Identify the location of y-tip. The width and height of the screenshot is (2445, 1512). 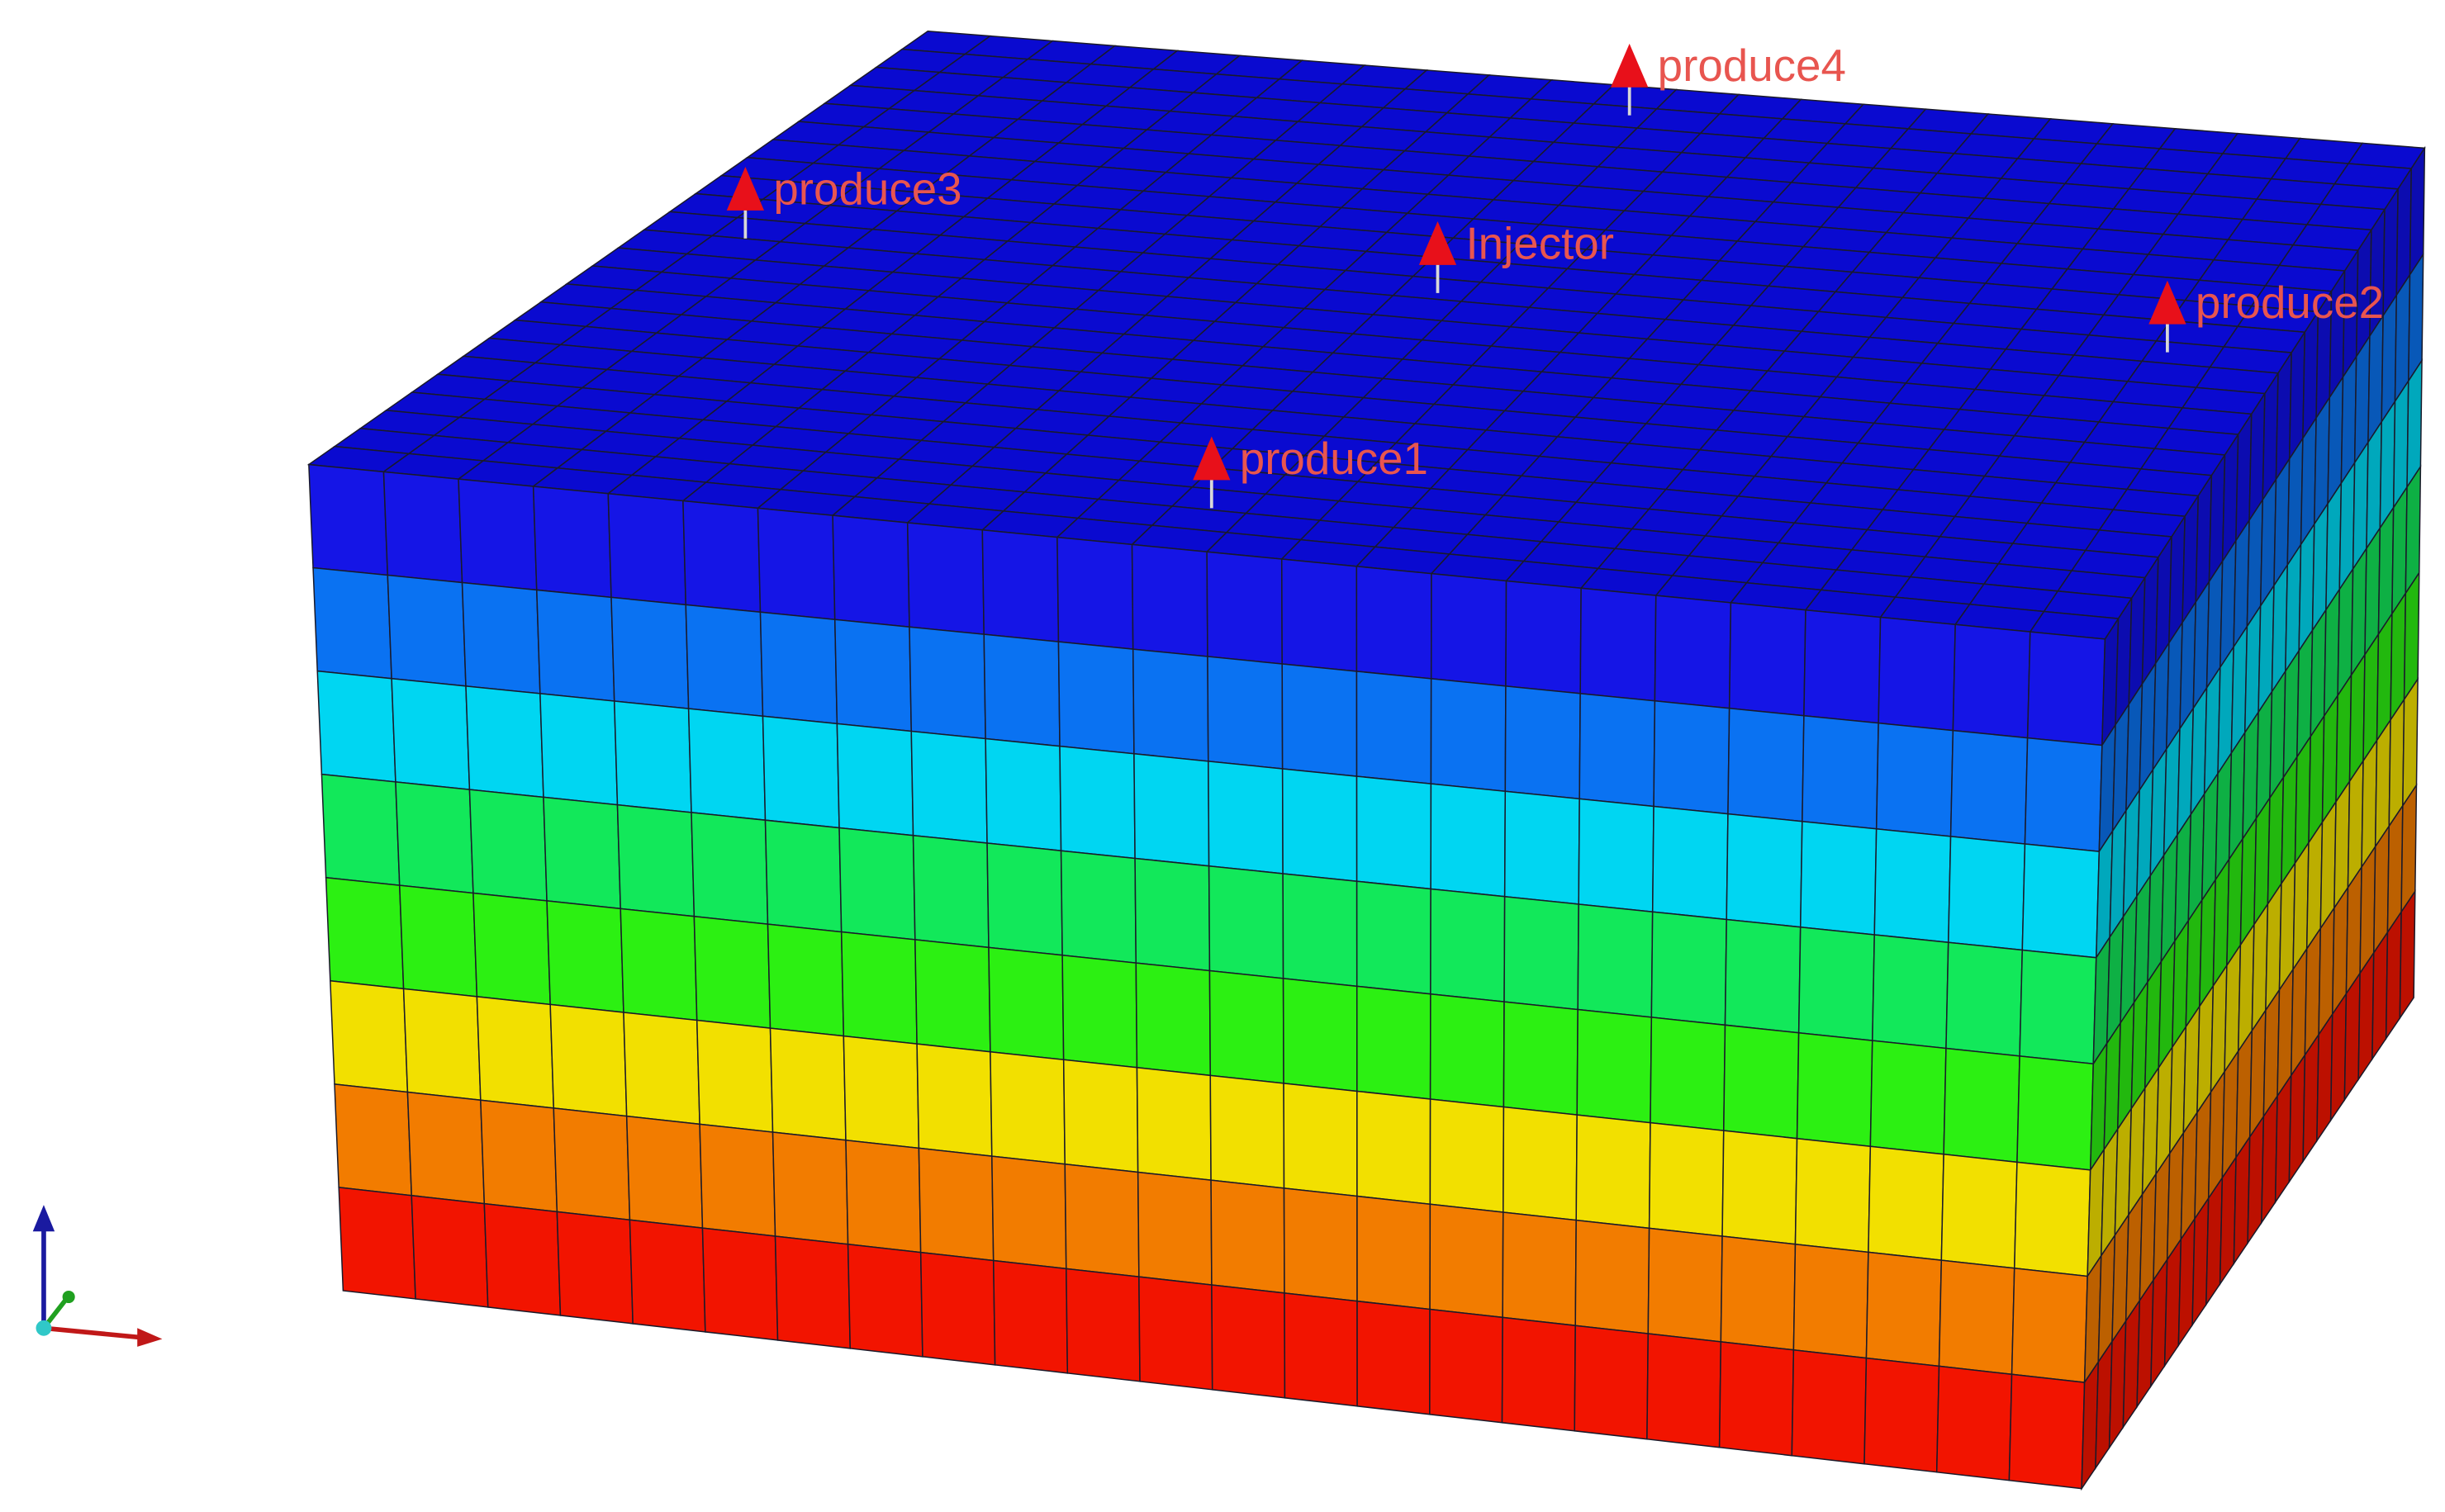
(68, 1297).